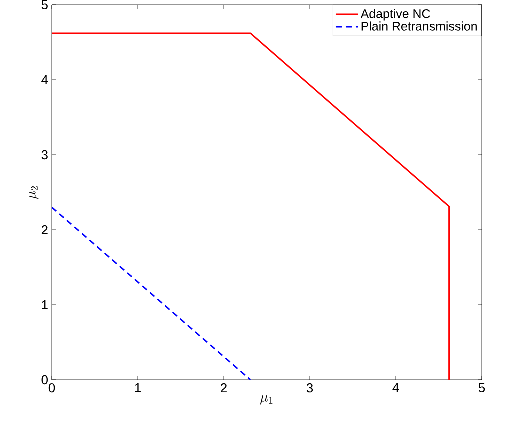  Describe the element at coordinates (45, 80) in the screenshot. I see `y-tick-label: 4` at that location.